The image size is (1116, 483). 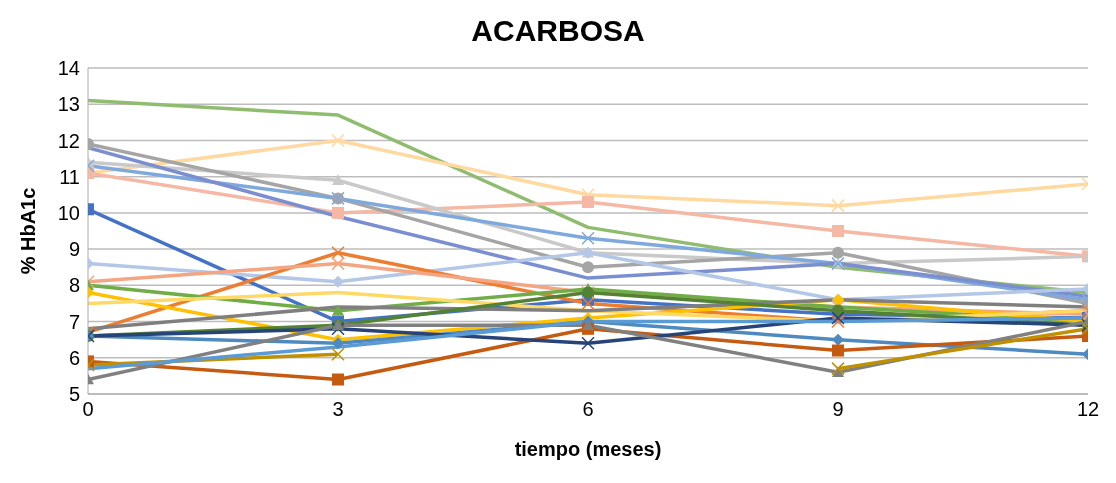 What do you see at coordinates (588, 409) in the screenshot?
I see `x-tick-label: 6` at bounding box center [588, 409].